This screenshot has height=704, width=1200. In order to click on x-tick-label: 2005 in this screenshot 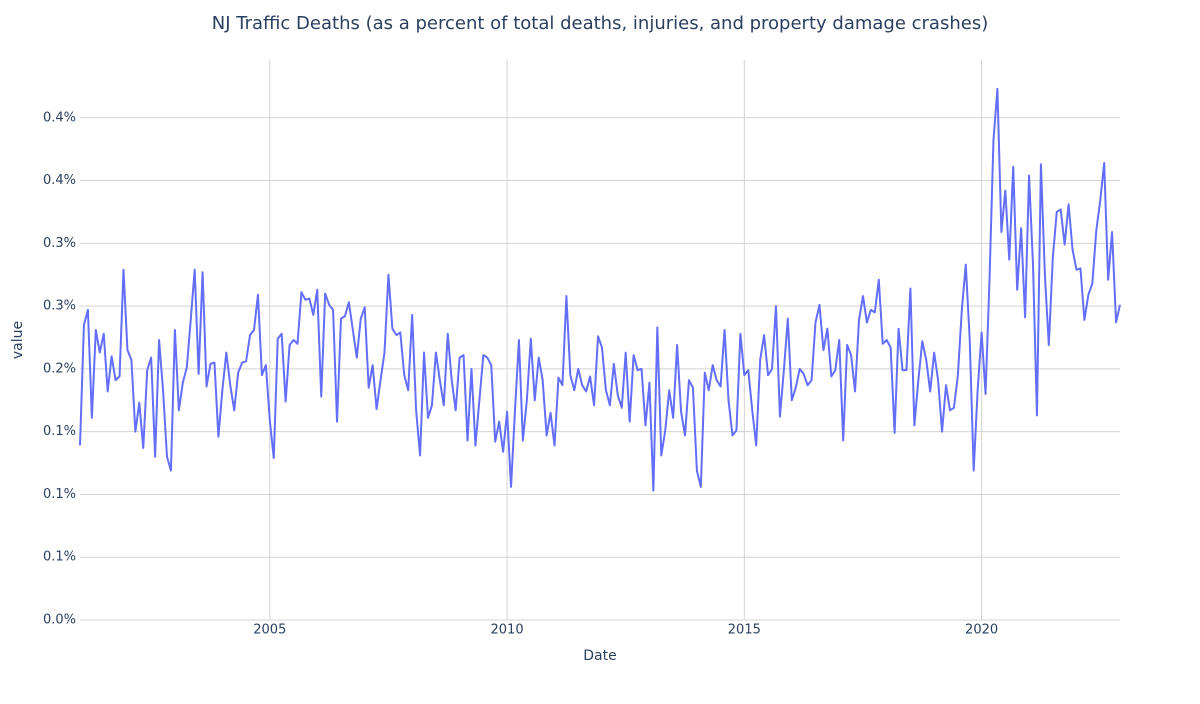, I will do `click(269, 630)`.